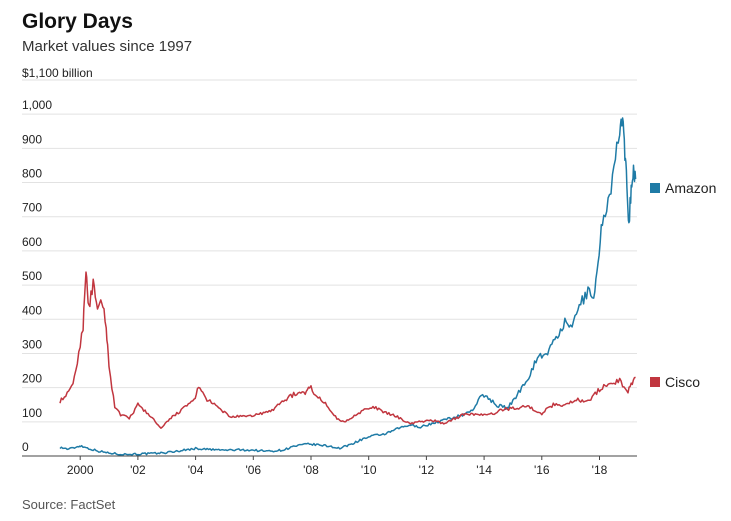 The width and height of the screenshot is (731, 521). What do you see at coordinates (57, 73) in the screenshot?
I see `y-axis-unit-label: $1,100 billion` at bounding box center [57, 73].